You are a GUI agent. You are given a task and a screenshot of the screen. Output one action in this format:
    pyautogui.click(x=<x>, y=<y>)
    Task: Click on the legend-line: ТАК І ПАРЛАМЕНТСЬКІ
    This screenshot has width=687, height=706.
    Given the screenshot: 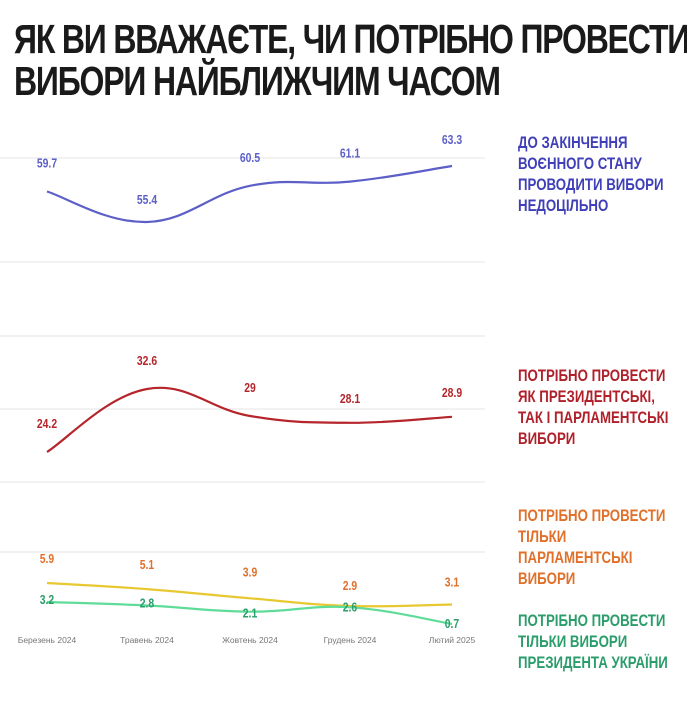 What is the action you would take?
    pyautogui.click(x=593, y=417)
    